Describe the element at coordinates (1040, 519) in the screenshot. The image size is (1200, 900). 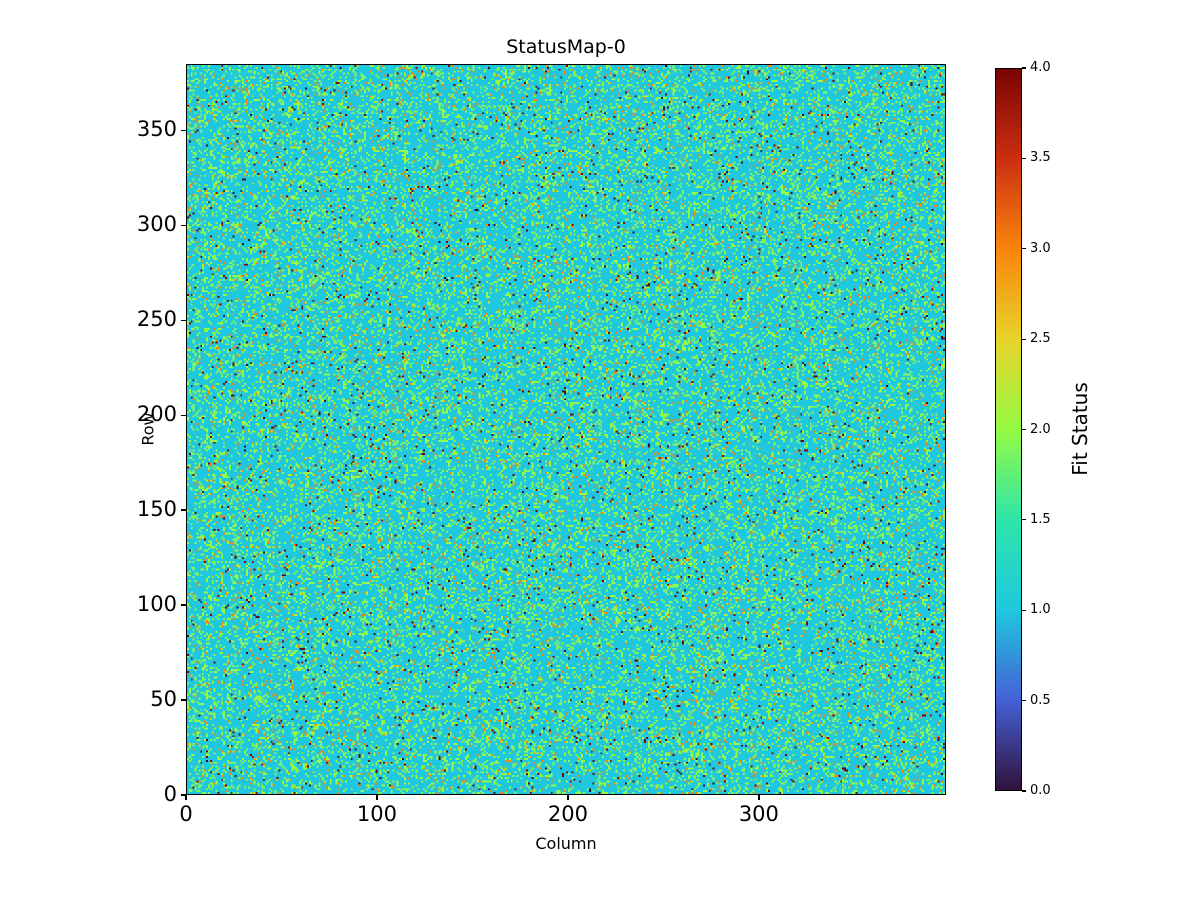
I see `colorbar-tick-label: 1.5` at that location.